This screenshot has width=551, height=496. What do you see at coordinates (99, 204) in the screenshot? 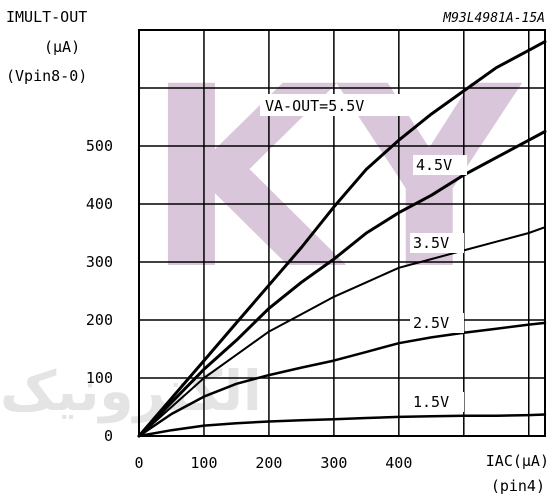
I see `y-tick-label: 400` at bounding box center [99, 204].